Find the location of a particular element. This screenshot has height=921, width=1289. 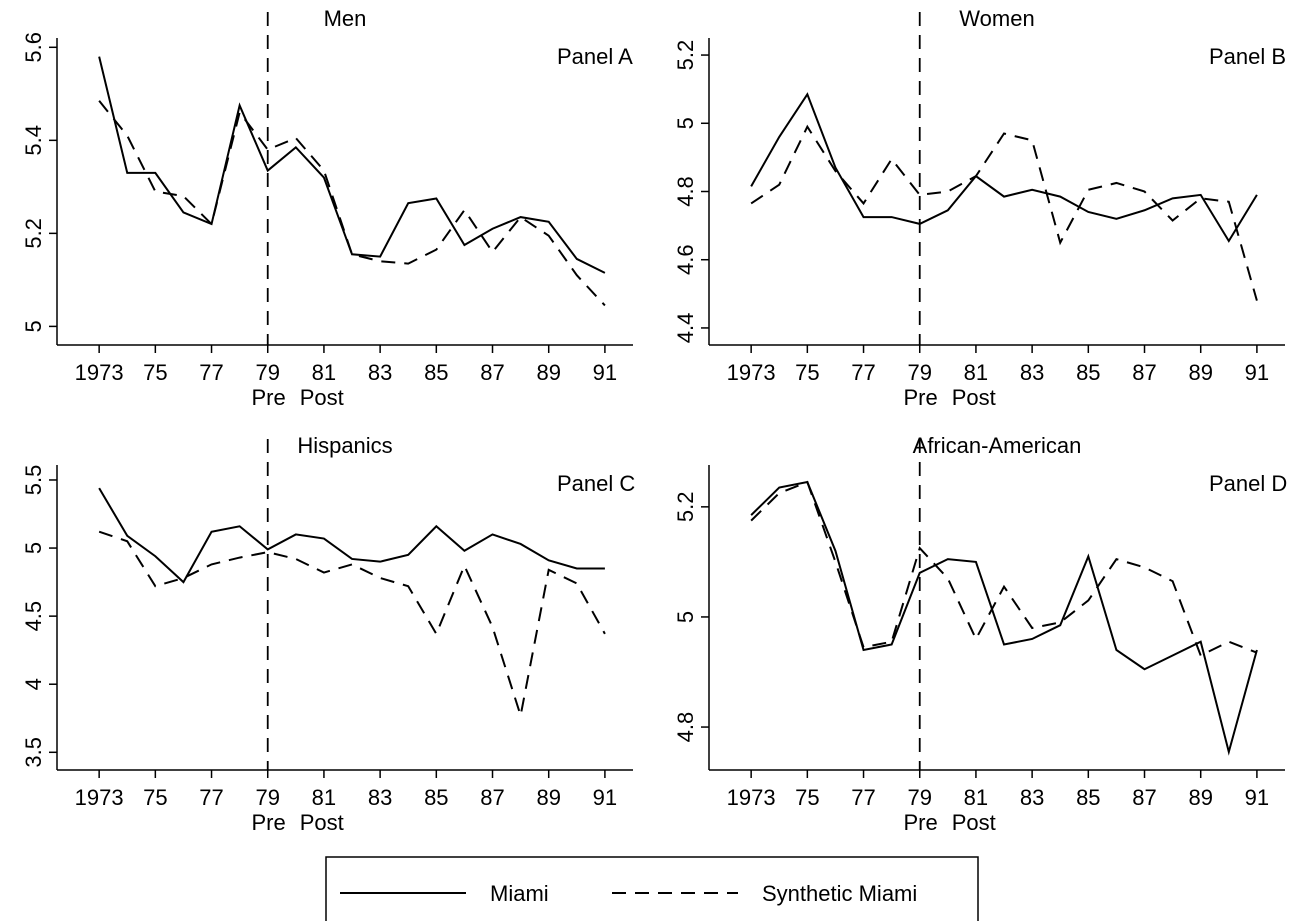

panel-title: Men is located at coordinates (345, 18).